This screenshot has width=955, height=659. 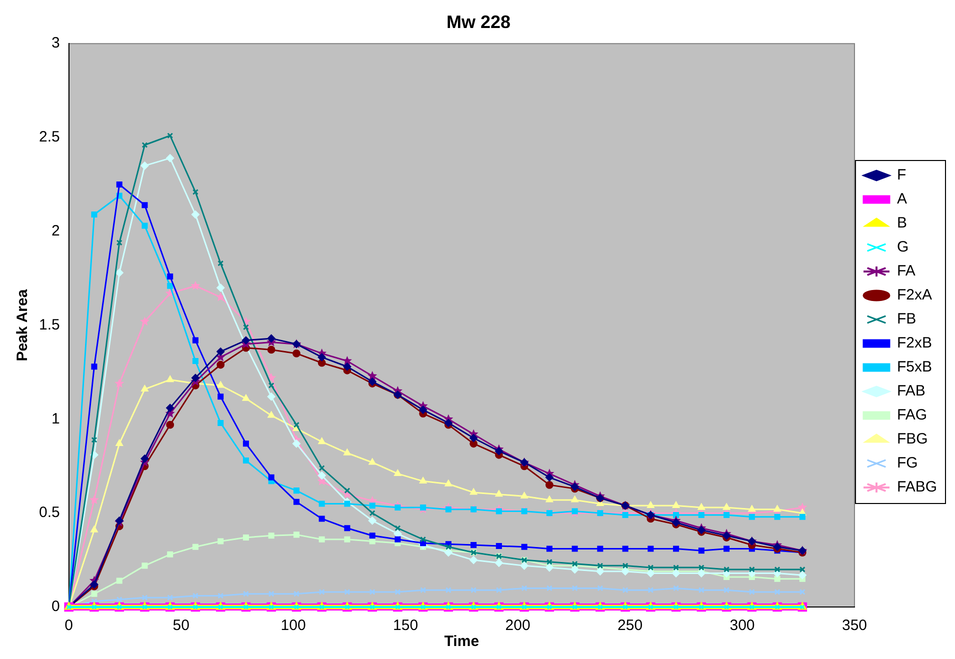 I want to click on legend-label: FA, so click(x=906, y=271).